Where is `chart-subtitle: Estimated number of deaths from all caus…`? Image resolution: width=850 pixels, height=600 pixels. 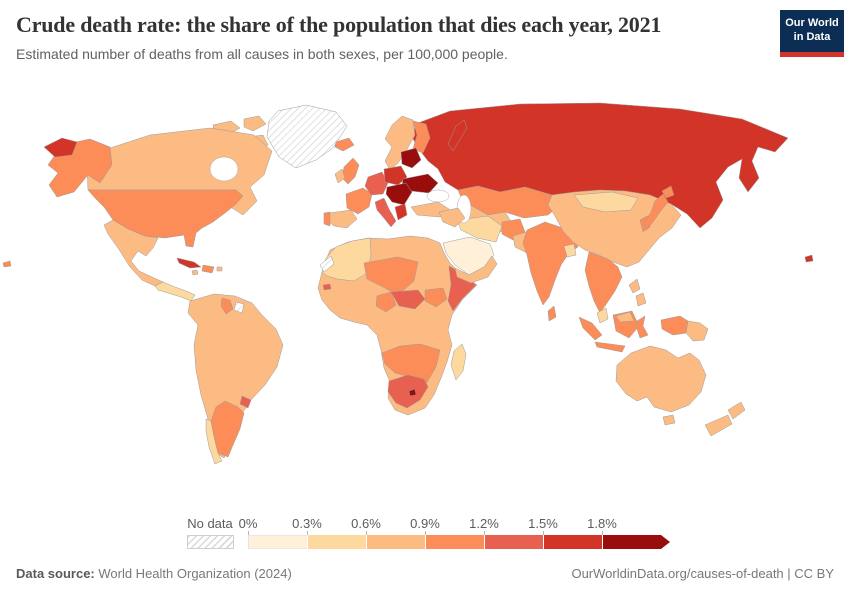 chart-subtitle: Estimated number of deaths from all caus… is located at coordinates (262, 54).